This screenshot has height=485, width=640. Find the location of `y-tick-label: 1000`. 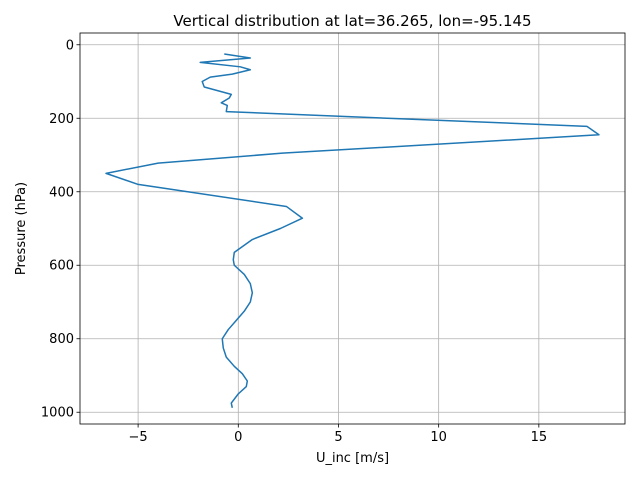

y-tick-label: 1000 is located at coordinates (57, 413).